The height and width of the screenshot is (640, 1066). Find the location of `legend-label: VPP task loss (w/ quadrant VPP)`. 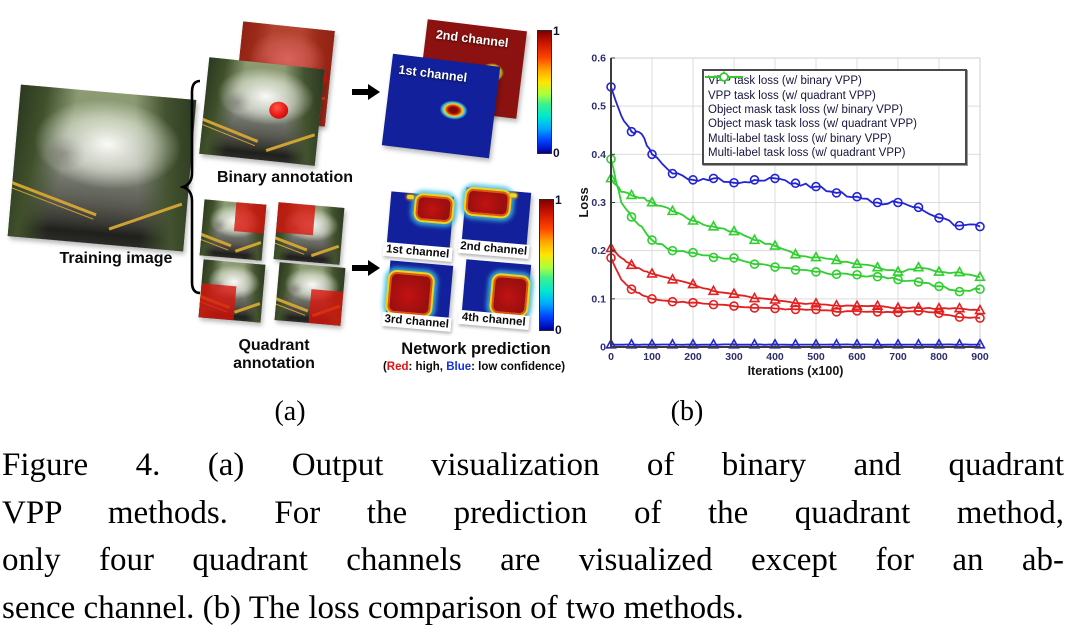

legend-label: VPP task loss (w/ quadrant VPP) is located at coordinates (792, 95).